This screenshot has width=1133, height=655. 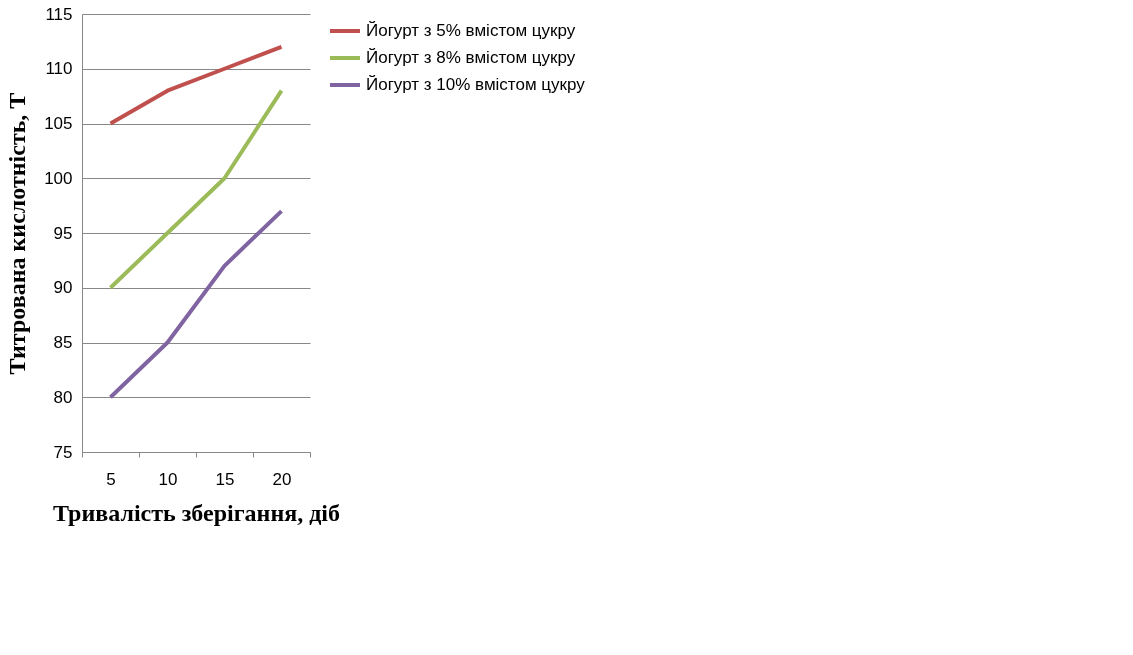 I want to click on x-tick-label: 5, so click(x=111, y=479).